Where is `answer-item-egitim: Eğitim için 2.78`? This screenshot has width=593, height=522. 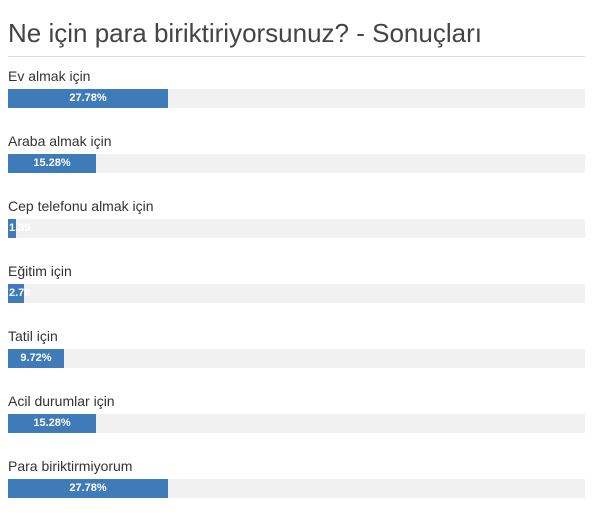 answer-item-egitim: Eğitim için 2.78 is located at coordinates (296, 294).